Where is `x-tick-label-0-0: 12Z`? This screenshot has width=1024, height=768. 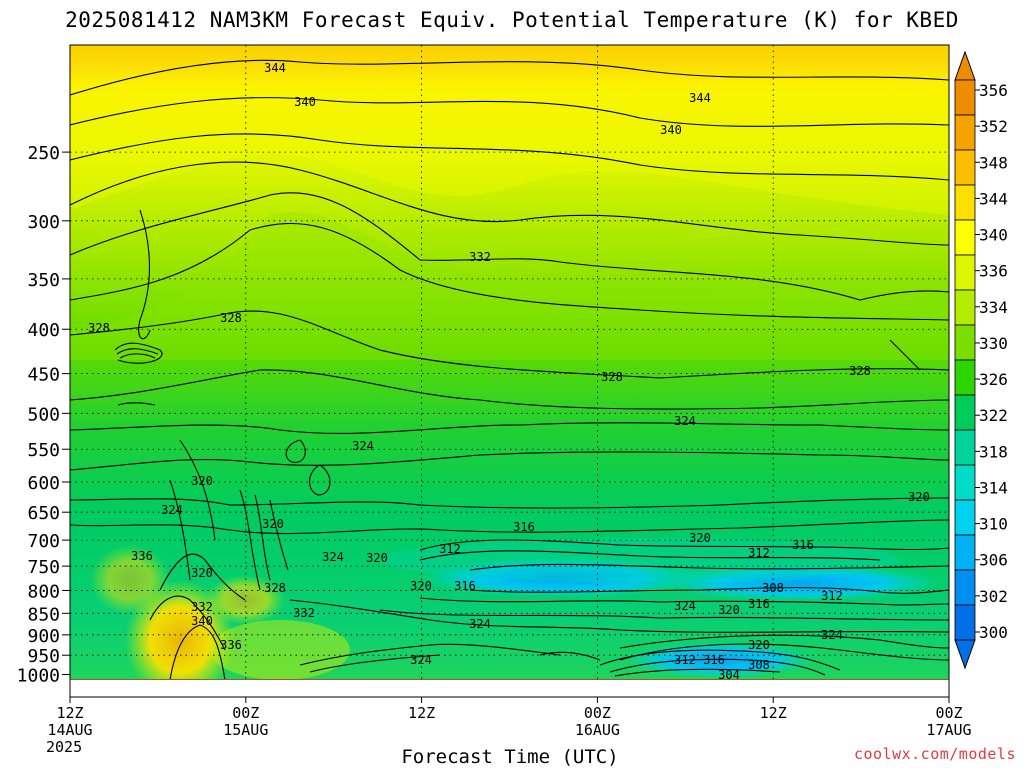 x-tick-label-0-0: 12Z is located at coordinates (69, 713).